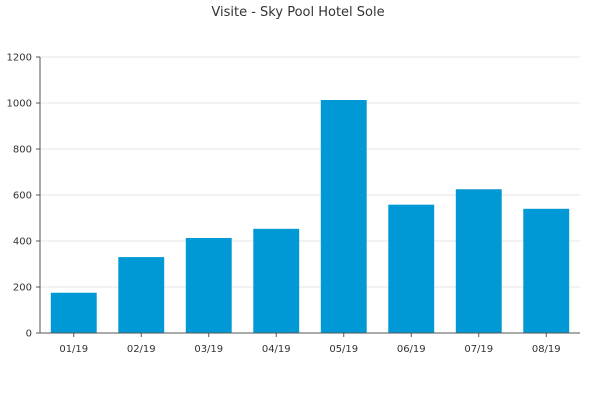 The image size is (600, 400). I want to click on y-tick-label: 1200, so click(19, 58).